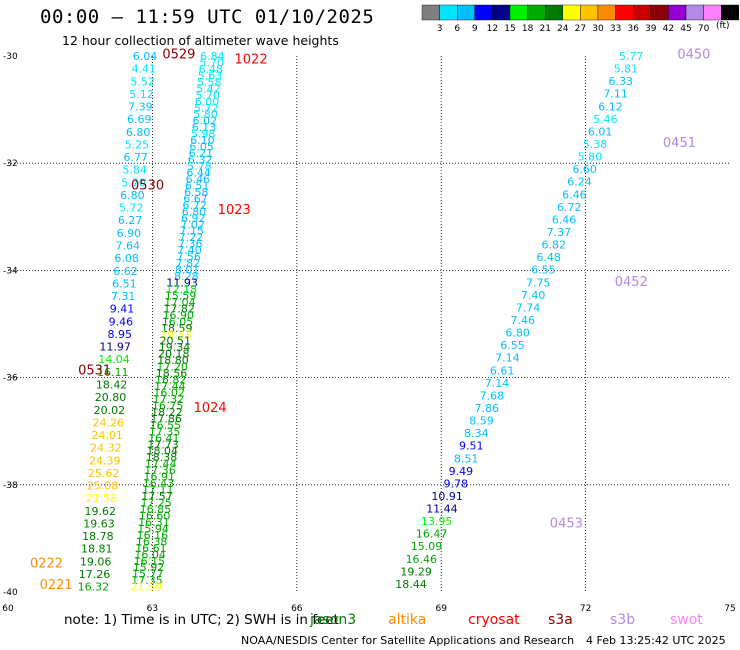 The image size is (740, 650). What do you see at coordinates (138, 132) in the screenshot?
I see `wave-height-label: 6.80` at bounding box center [138, 132].